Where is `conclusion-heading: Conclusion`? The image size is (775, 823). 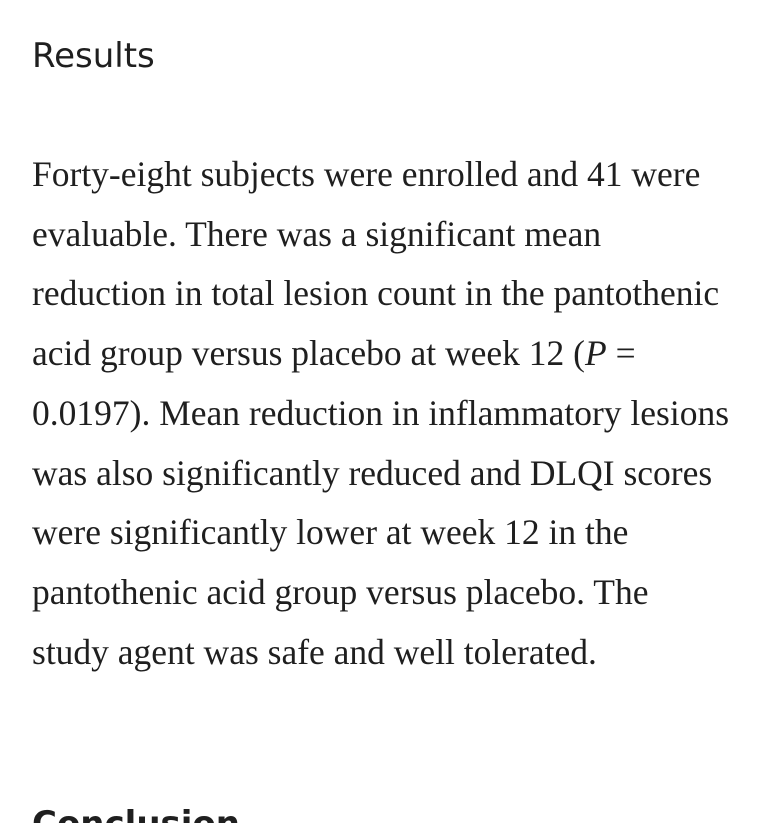 conclusion-heading: Conclusion is located at coordinates (136, 811).